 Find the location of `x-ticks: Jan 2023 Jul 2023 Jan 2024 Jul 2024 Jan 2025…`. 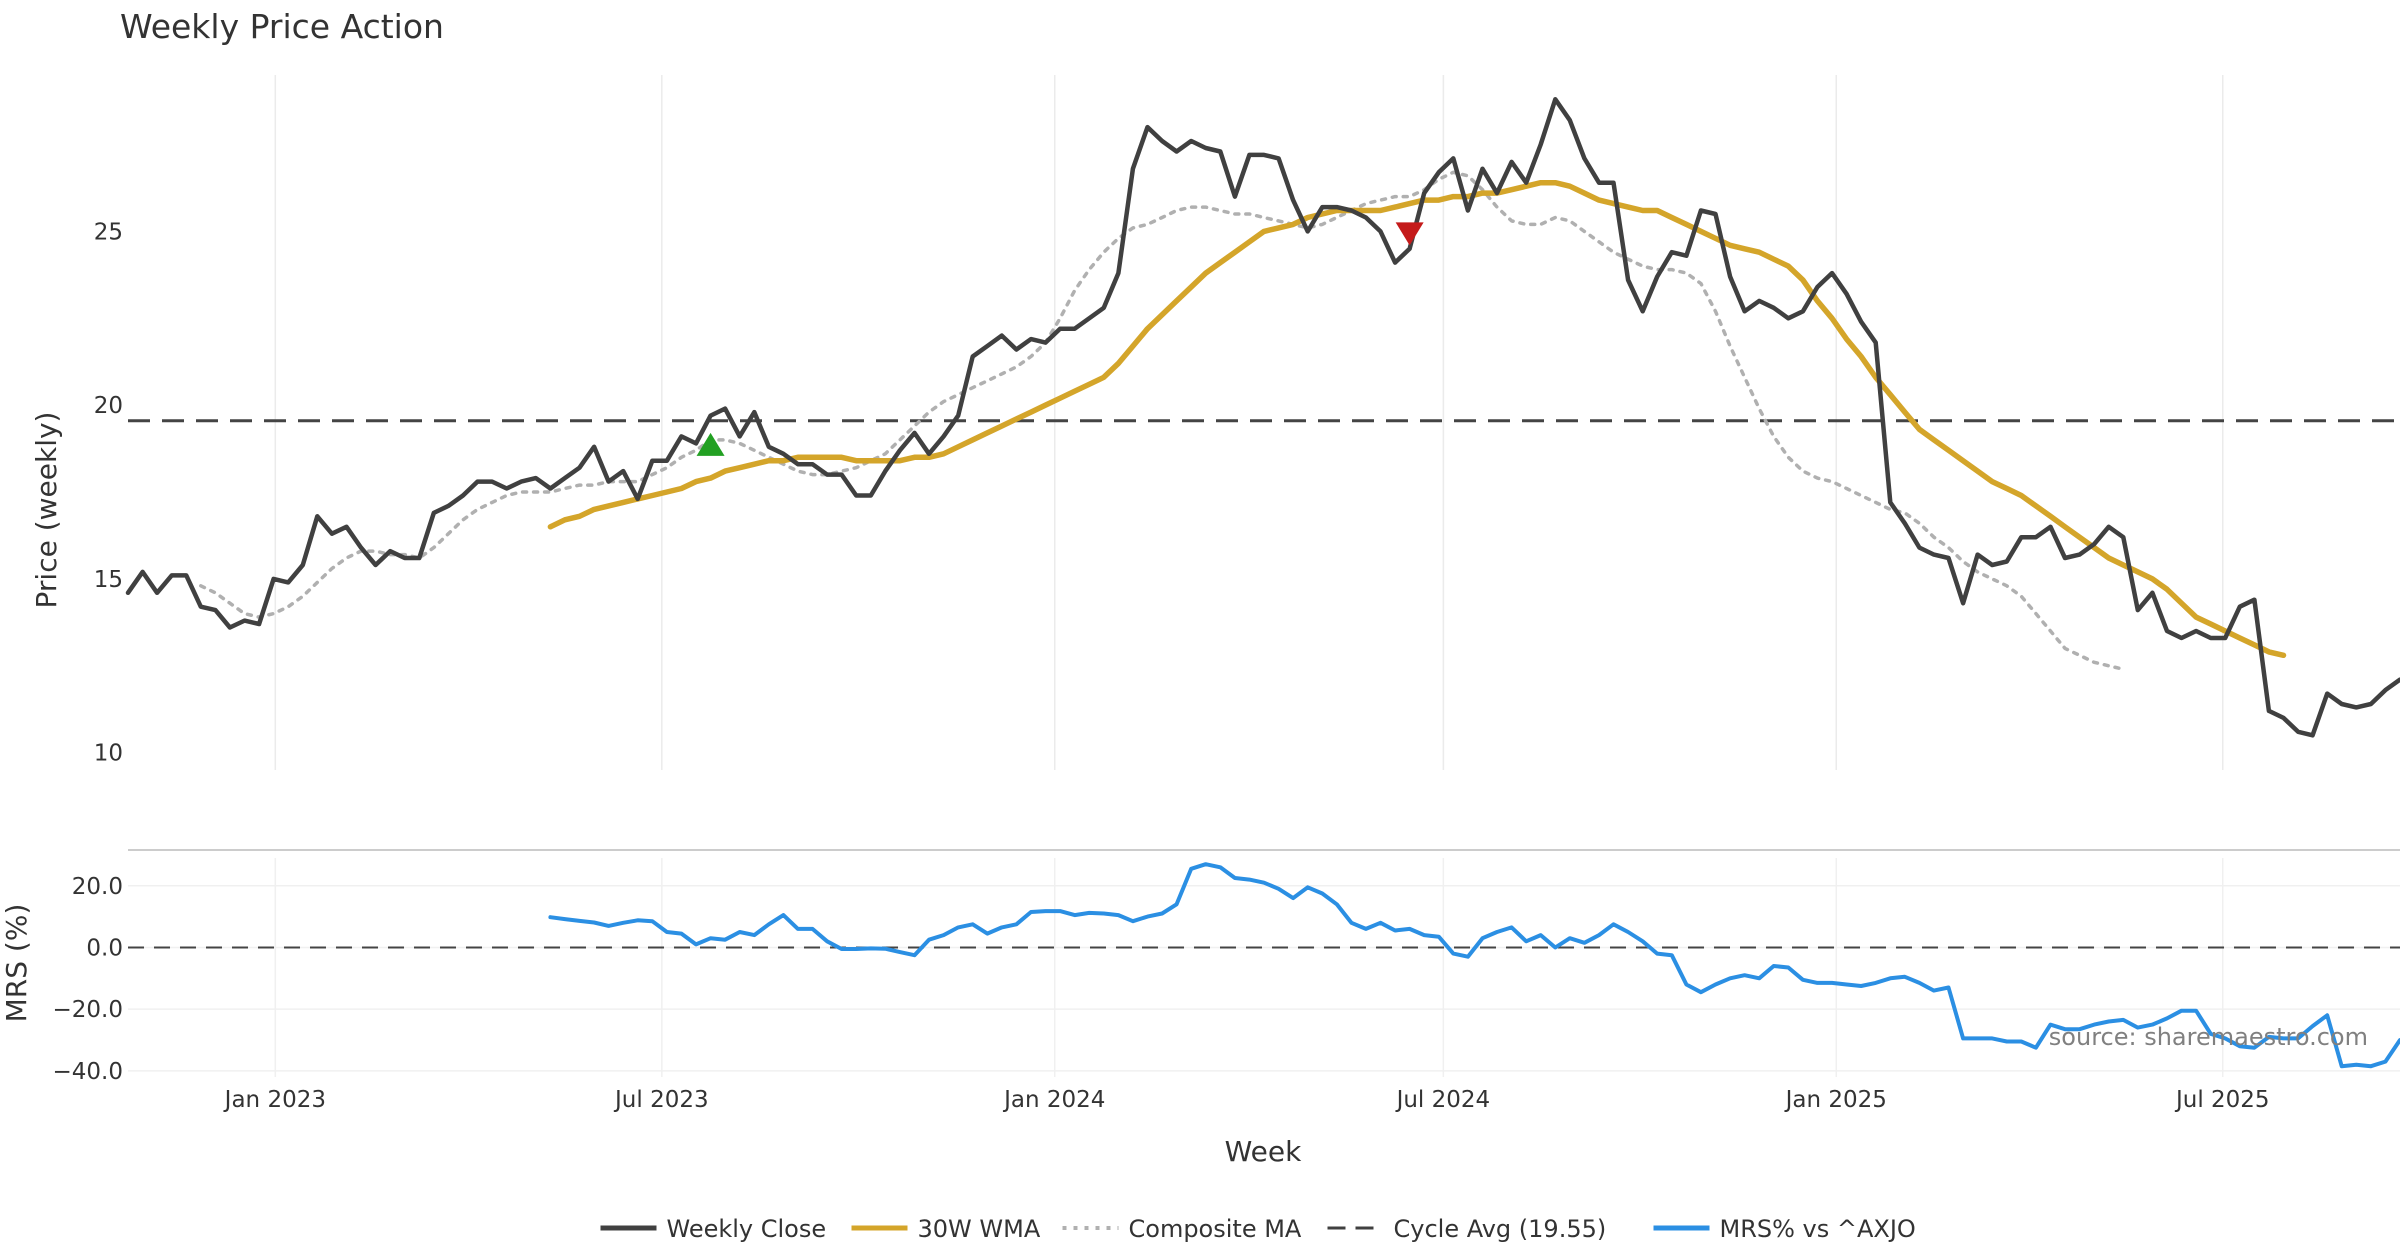

x-ticks: Jan 2023 Jul 2023 Jan 2024 Jul 2024 Jan 2025… is located at coordinates (1246, 1100).